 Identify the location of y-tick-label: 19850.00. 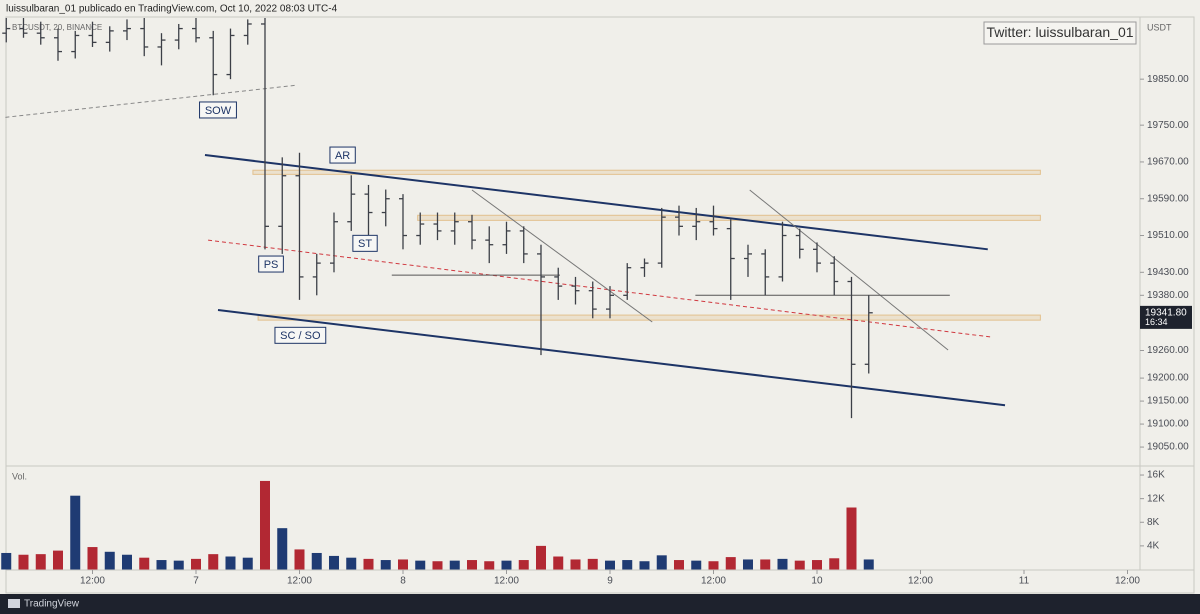
(1168, 79).